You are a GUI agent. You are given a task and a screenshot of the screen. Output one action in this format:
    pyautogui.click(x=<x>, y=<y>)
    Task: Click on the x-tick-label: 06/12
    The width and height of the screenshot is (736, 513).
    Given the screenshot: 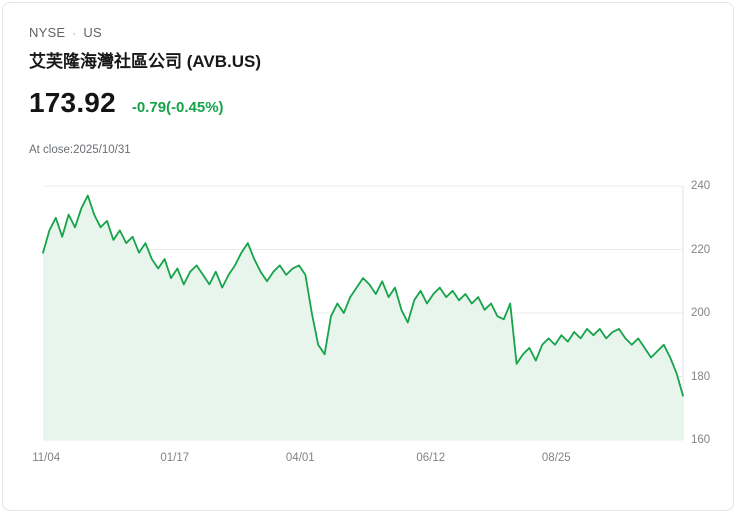 What is the action you would take?
    pyautogui.click(x=431, y=458)
    